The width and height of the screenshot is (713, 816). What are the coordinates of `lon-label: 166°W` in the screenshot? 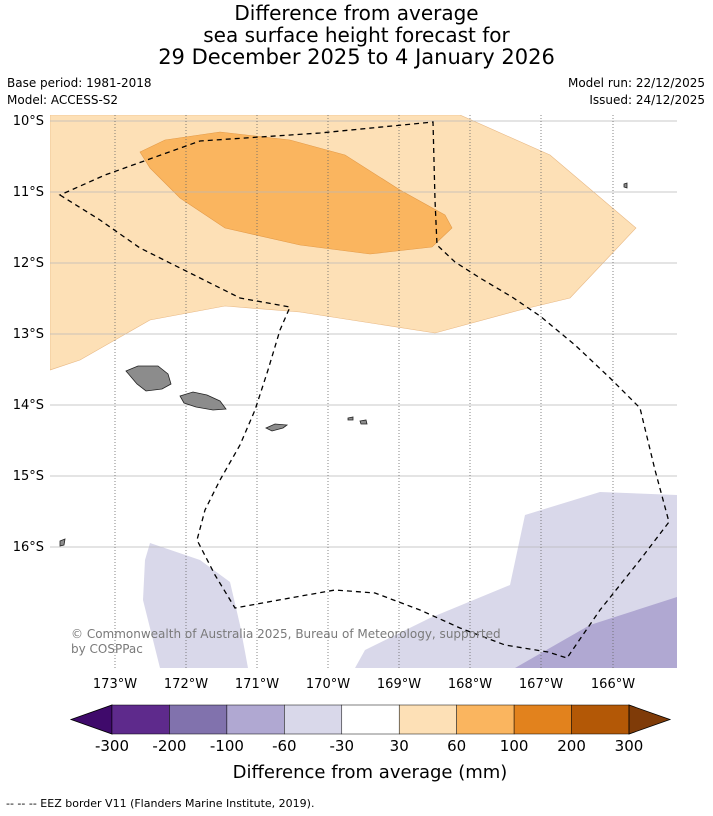 It's located at (613, 684).